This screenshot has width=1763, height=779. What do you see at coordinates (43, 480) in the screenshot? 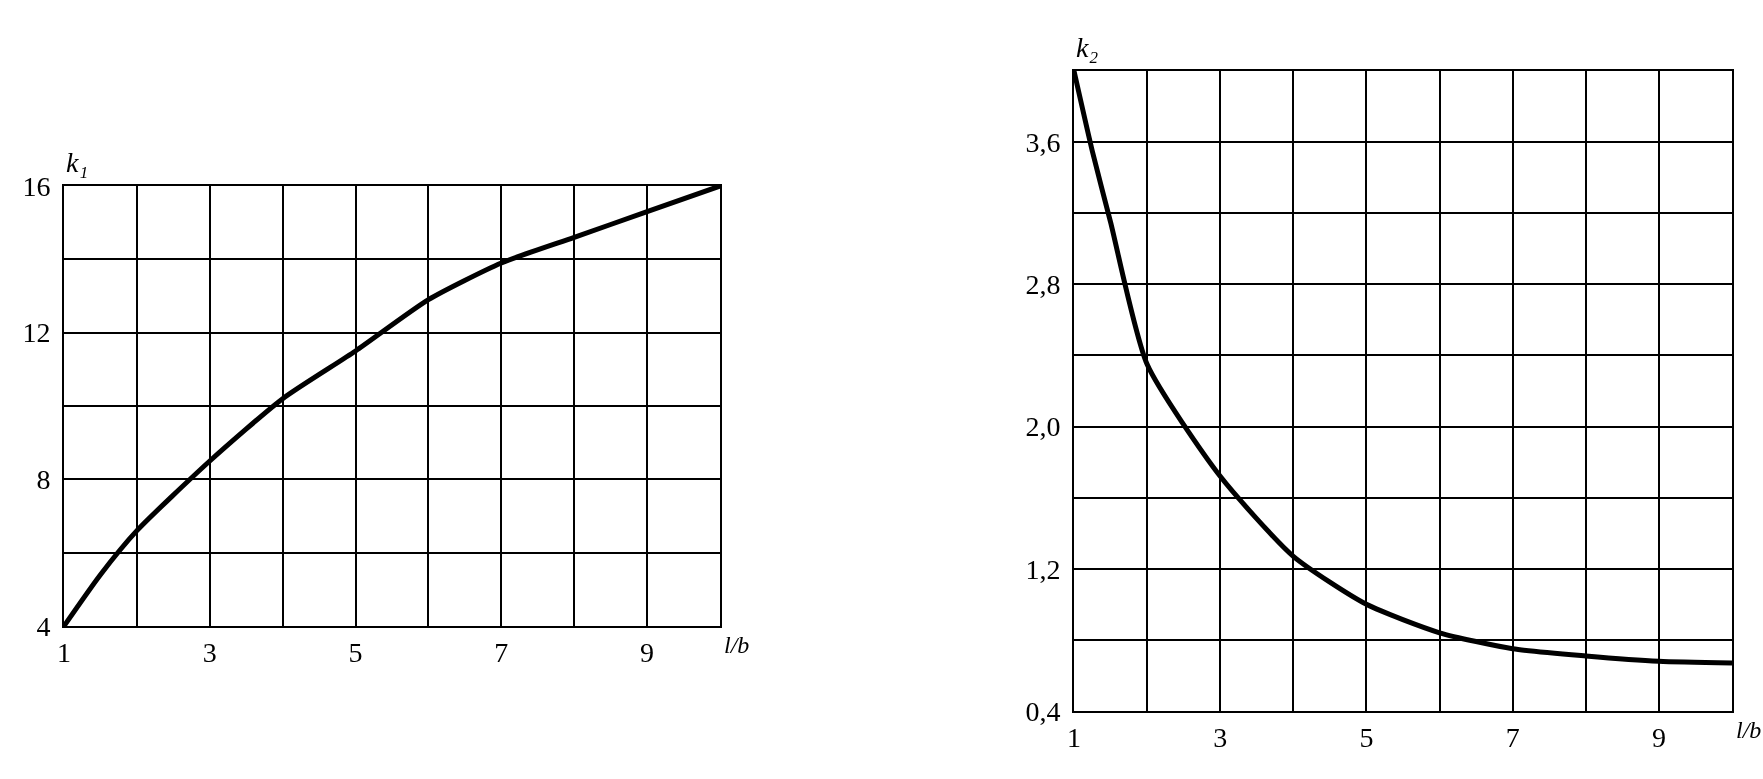
I see `y-tick-label: 8` at bounding box center [43, 480].